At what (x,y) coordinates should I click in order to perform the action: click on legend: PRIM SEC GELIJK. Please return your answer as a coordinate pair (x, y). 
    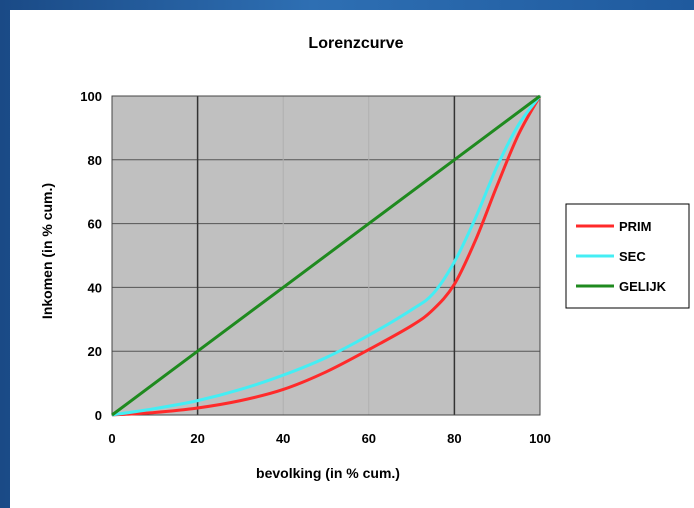
    Looking at the image, I should click on (627, 256).